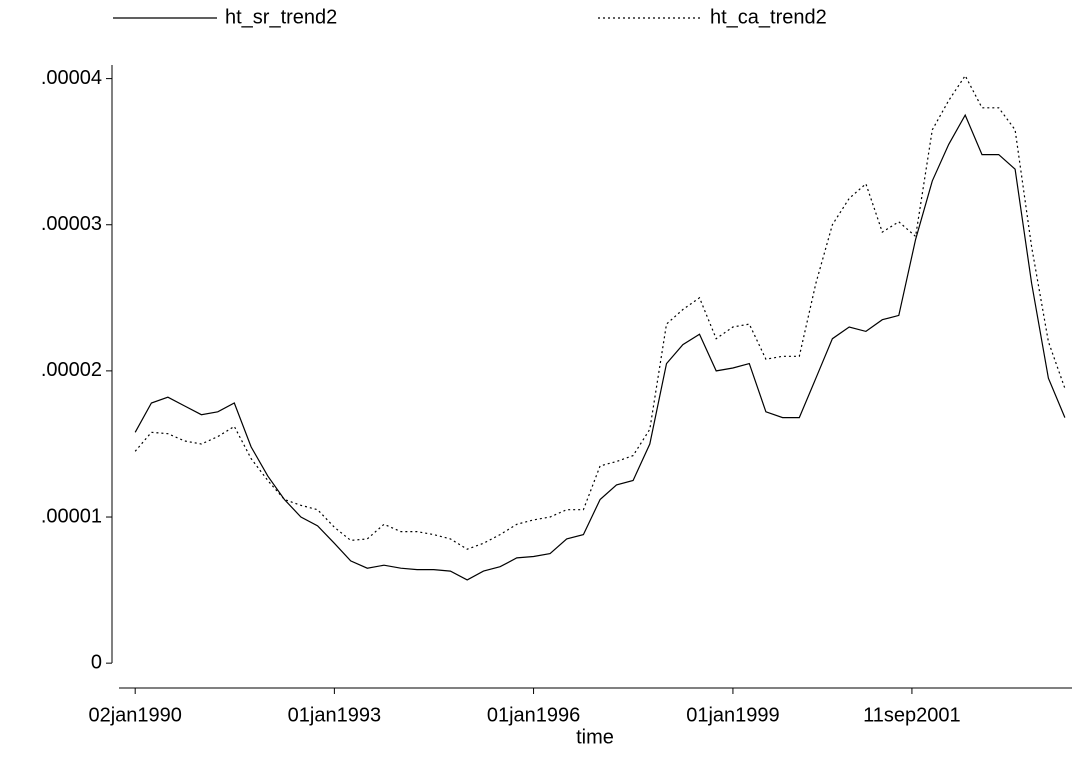 The image size is (1074, 759). What do you see at coordinates (912, 715) in the screenshot?
I see `x-tick-label: 11sep2001` at bounding box center [912, 715].